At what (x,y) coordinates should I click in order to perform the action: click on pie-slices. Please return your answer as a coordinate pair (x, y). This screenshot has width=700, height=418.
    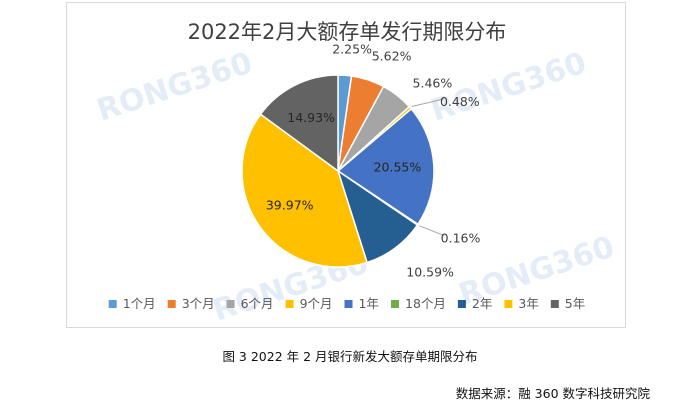
    Looking at the image, I should click on (338, 171).